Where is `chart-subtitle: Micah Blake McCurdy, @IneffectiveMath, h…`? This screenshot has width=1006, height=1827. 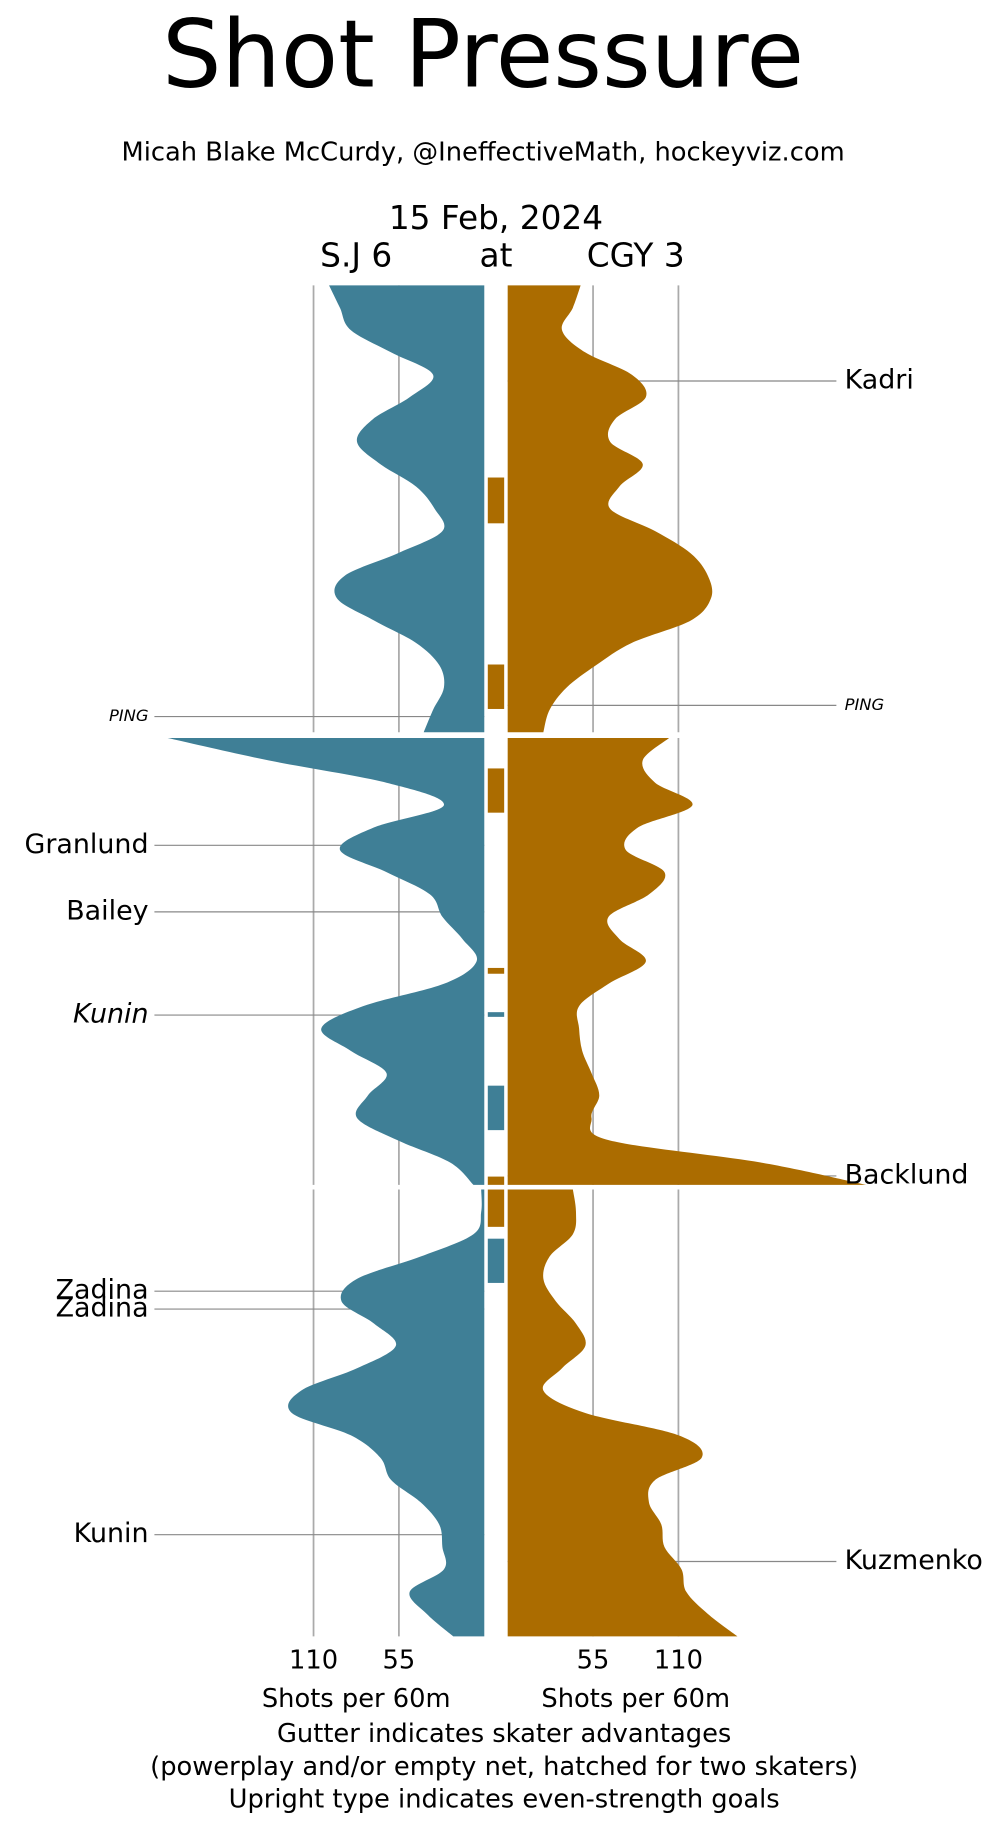
chart-subtitle: Micah Blake McCurdy, @IneffectiveMath, h… is located at coordinates (483, 153).